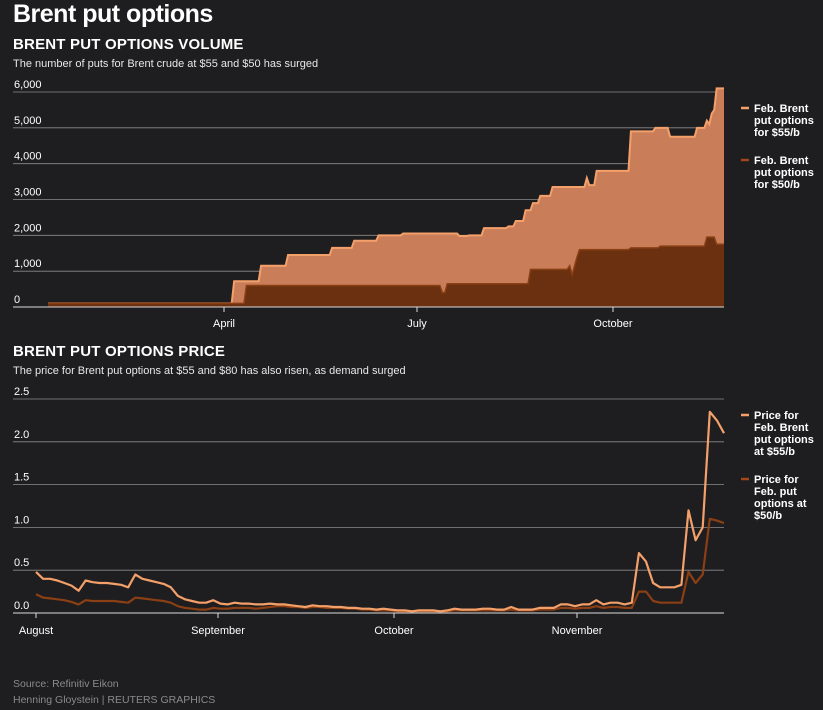  I want to click on y-tick-label: 3,000, so click(28, 193).